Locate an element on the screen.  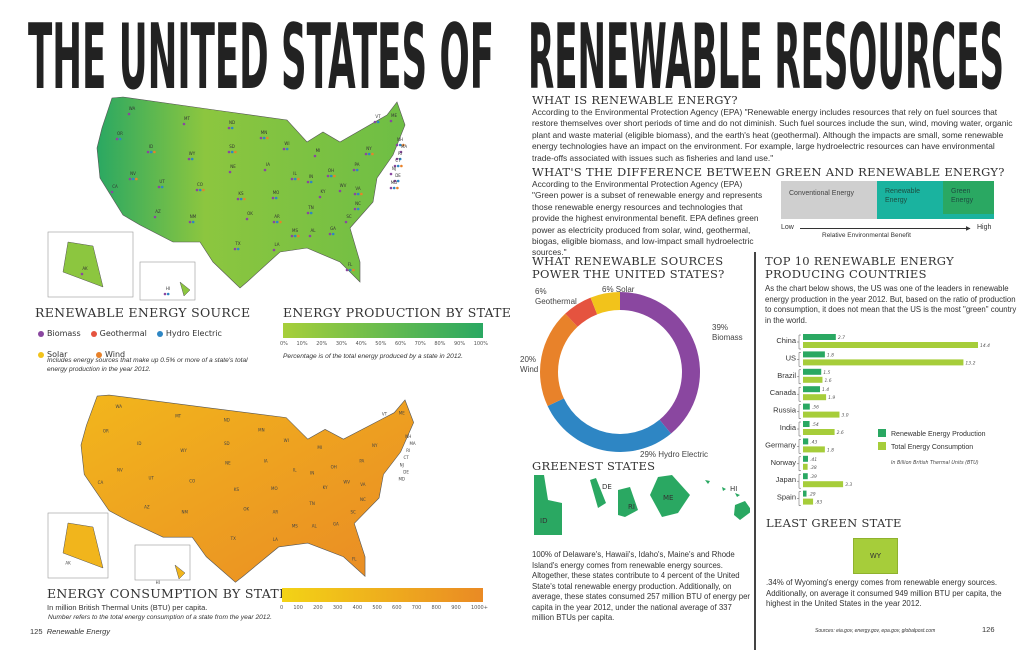
source-legend: Biomass Geothermal Hydro Electric Solar Wind is located at coordinates (148, 342).